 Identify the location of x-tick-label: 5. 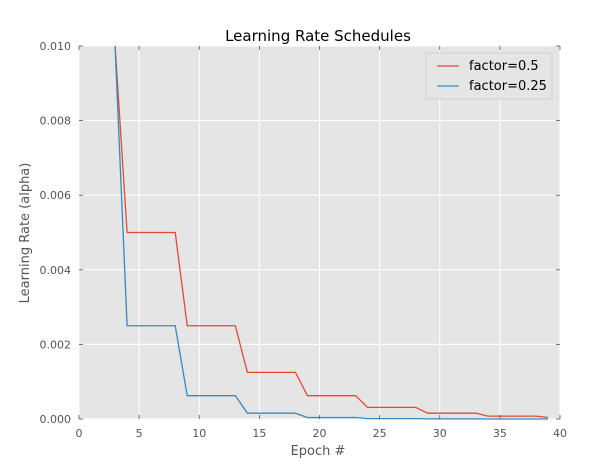
(139, 433).